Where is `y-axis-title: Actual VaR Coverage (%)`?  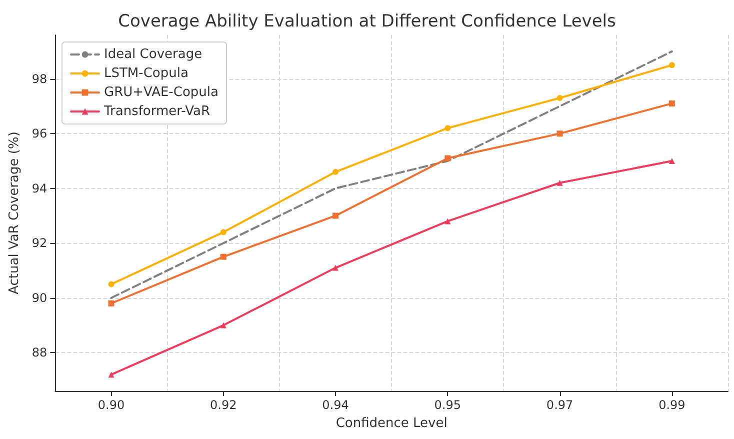
y-axis-title: Actual VaR Coverage (%) is located at coordinates (14, 213).